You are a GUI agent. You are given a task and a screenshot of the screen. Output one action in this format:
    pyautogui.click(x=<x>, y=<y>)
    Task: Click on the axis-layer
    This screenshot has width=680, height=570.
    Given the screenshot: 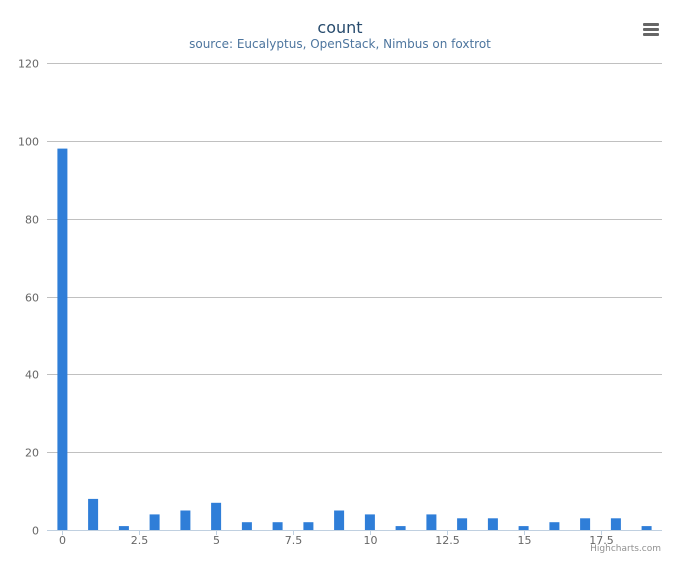 What is the action you would take?
    pyautogui.click(x=354, y=532)
    